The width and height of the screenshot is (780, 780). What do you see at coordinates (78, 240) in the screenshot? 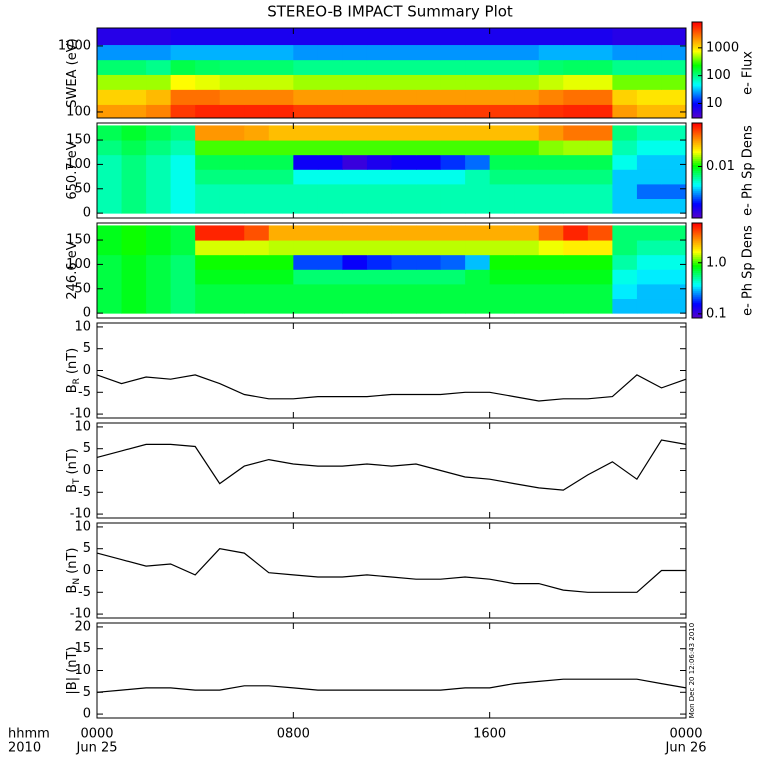
I see `y-tick-label: 150` at bounding box center [78, 240].